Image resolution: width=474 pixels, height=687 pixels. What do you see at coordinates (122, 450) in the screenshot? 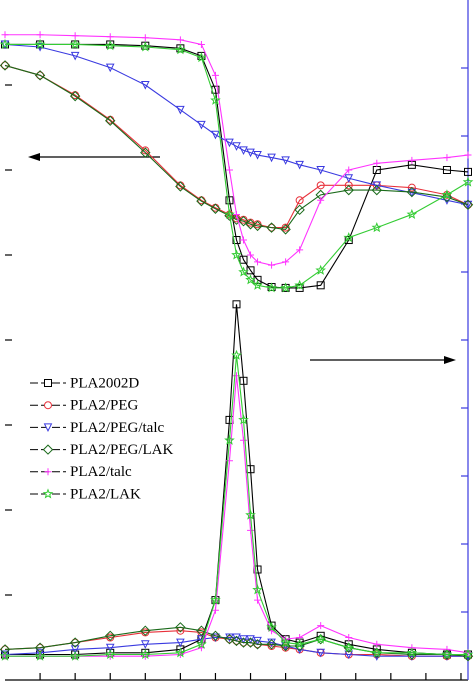
I see `legend-label: PLA2/PEG/LAK` at bounding box center [122, 450].